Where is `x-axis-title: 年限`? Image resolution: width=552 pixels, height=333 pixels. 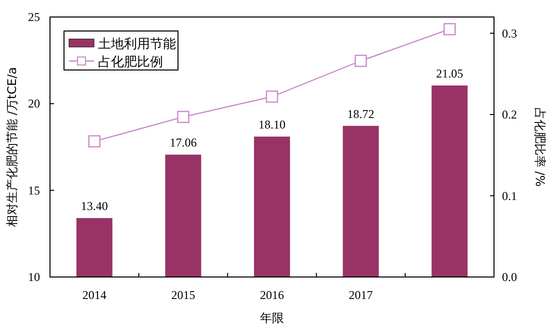
x-axis-title: 年限 is located at coordinates (272, 318).